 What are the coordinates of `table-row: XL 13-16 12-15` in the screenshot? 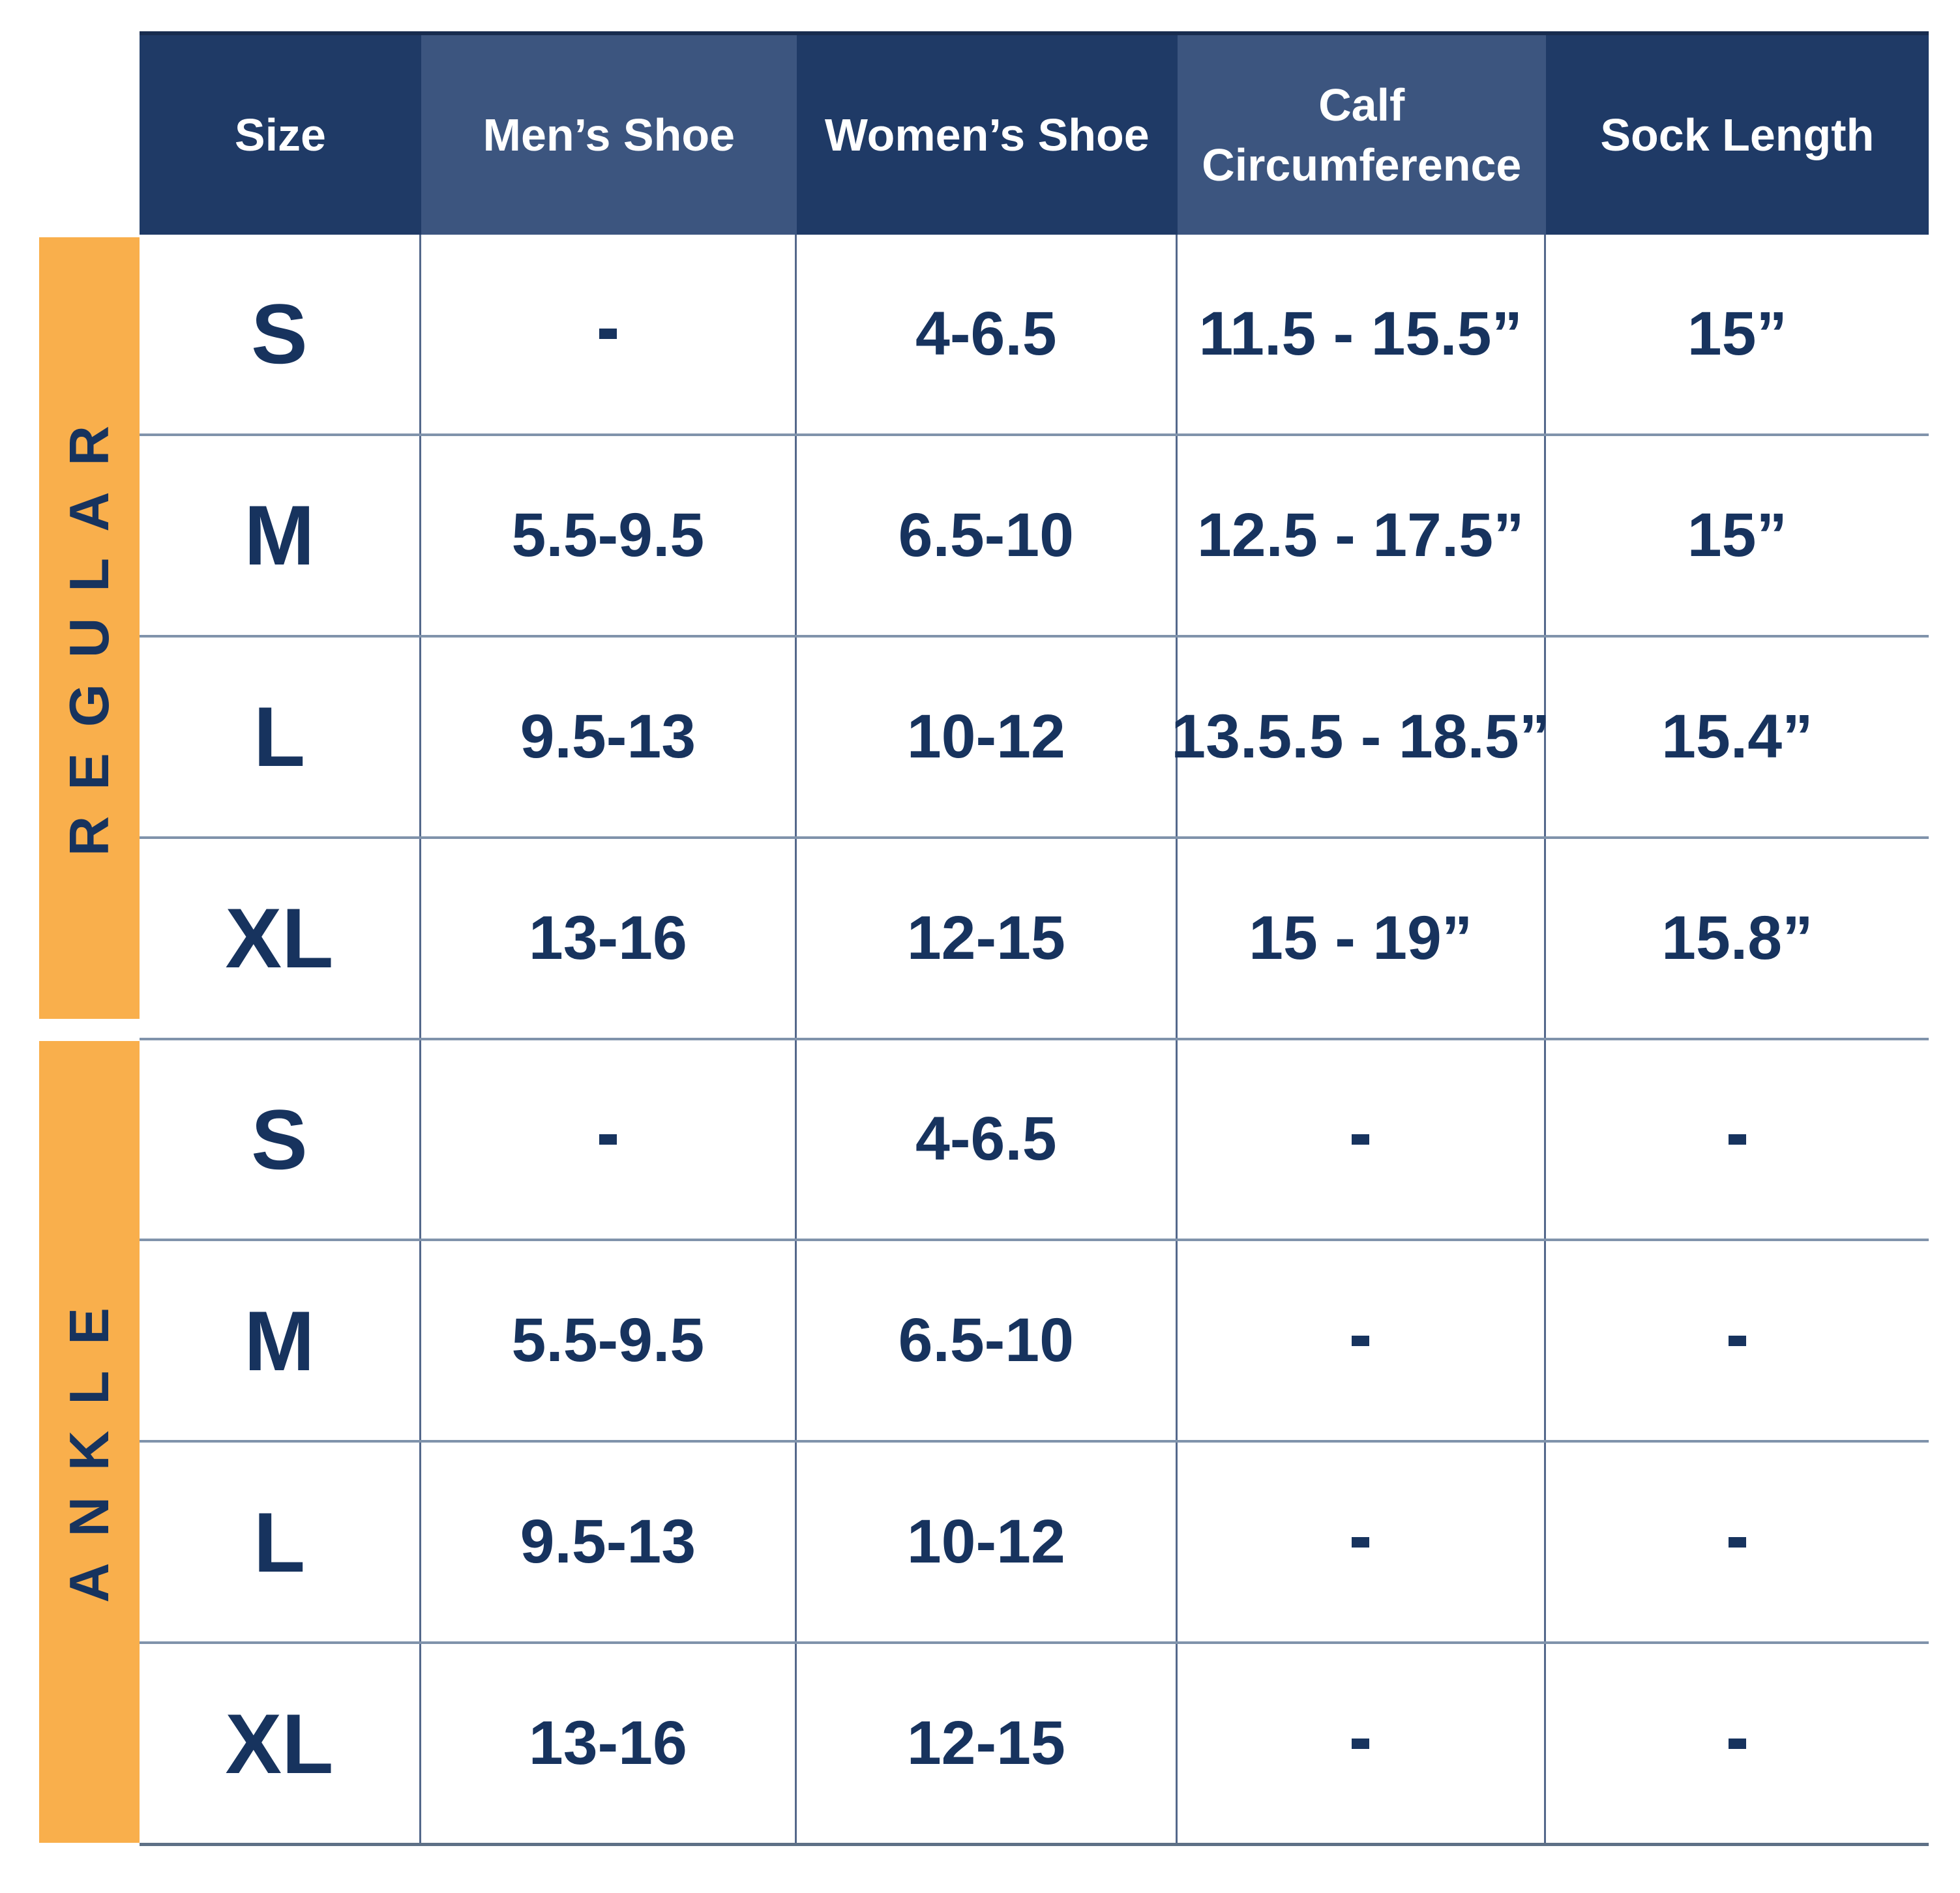 It's located at (1035, 1743).